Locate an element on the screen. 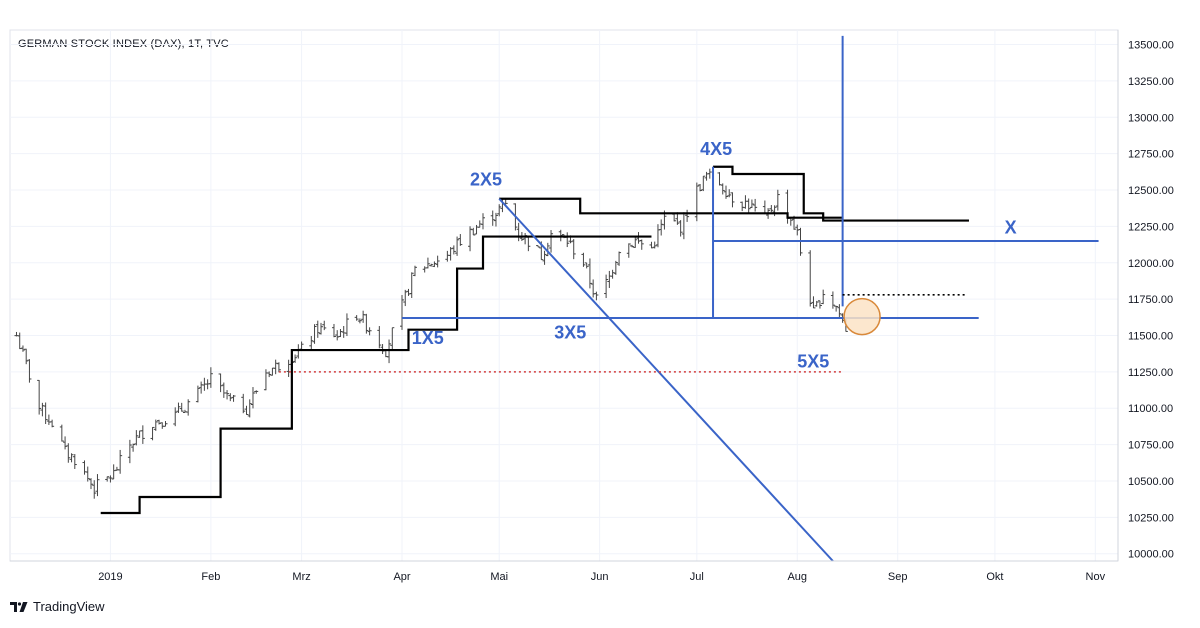 The width and height of the screenshot is (1200, 628). x-tick-label: 2019 is located at coordinates (110, 577).